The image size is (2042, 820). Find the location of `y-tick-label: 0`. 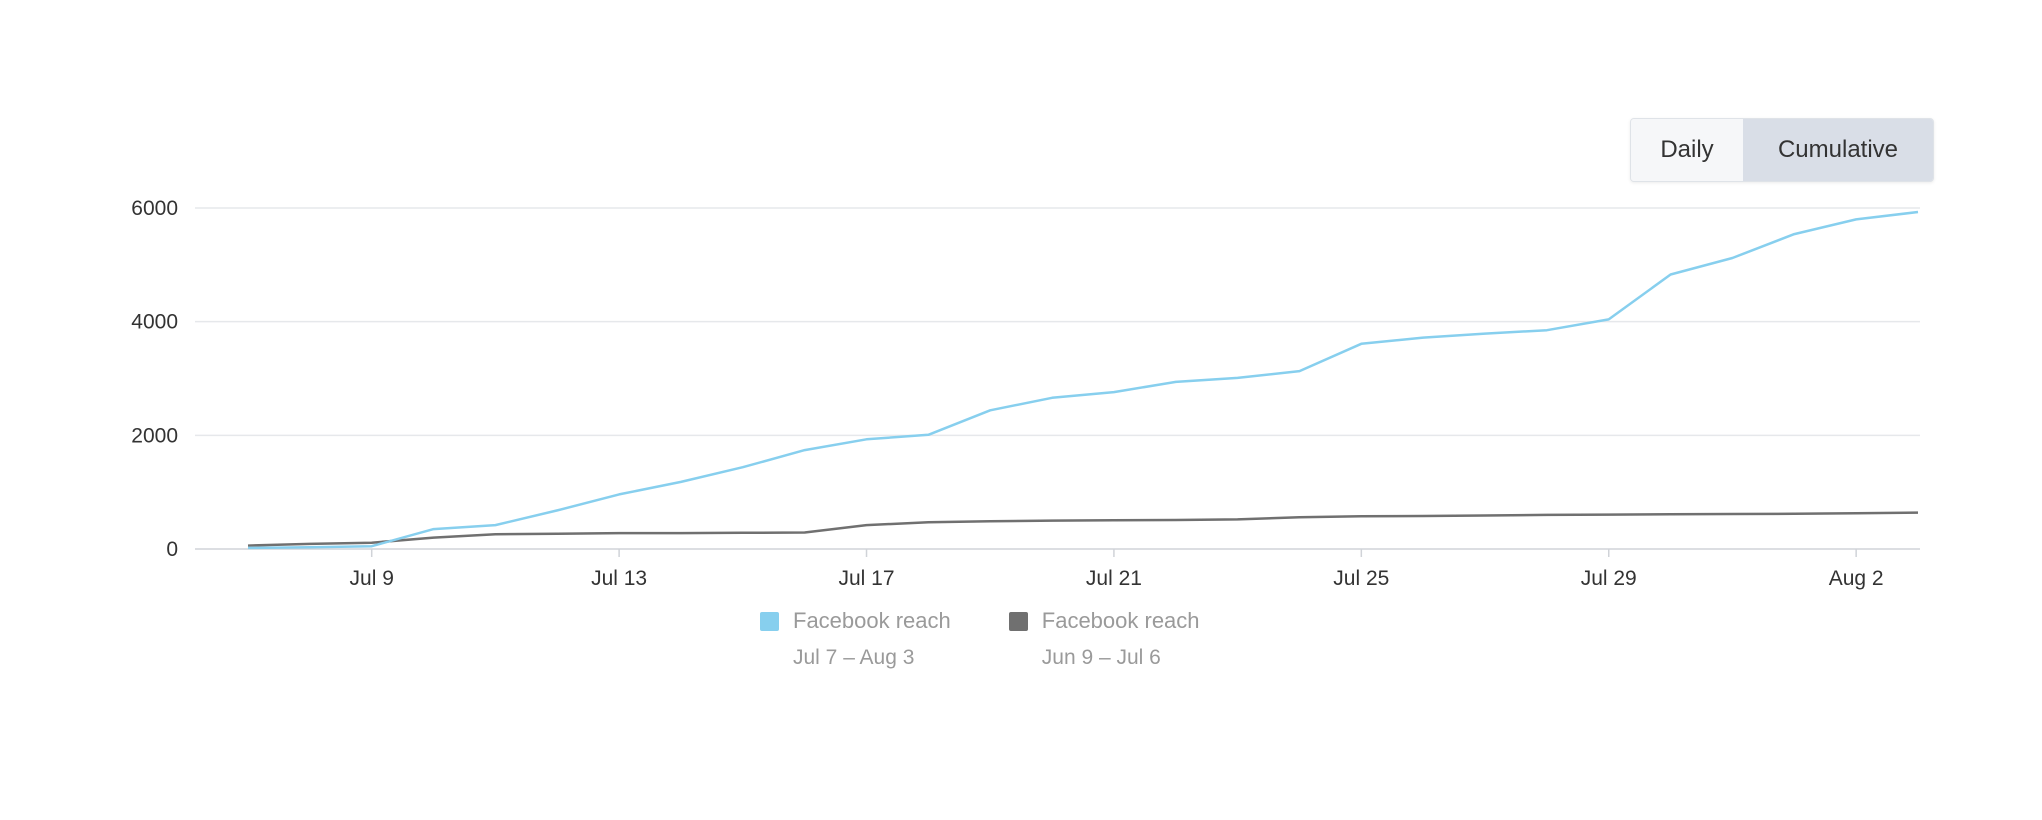

y-tick-label: 0 is located at coordinates (172, 549).